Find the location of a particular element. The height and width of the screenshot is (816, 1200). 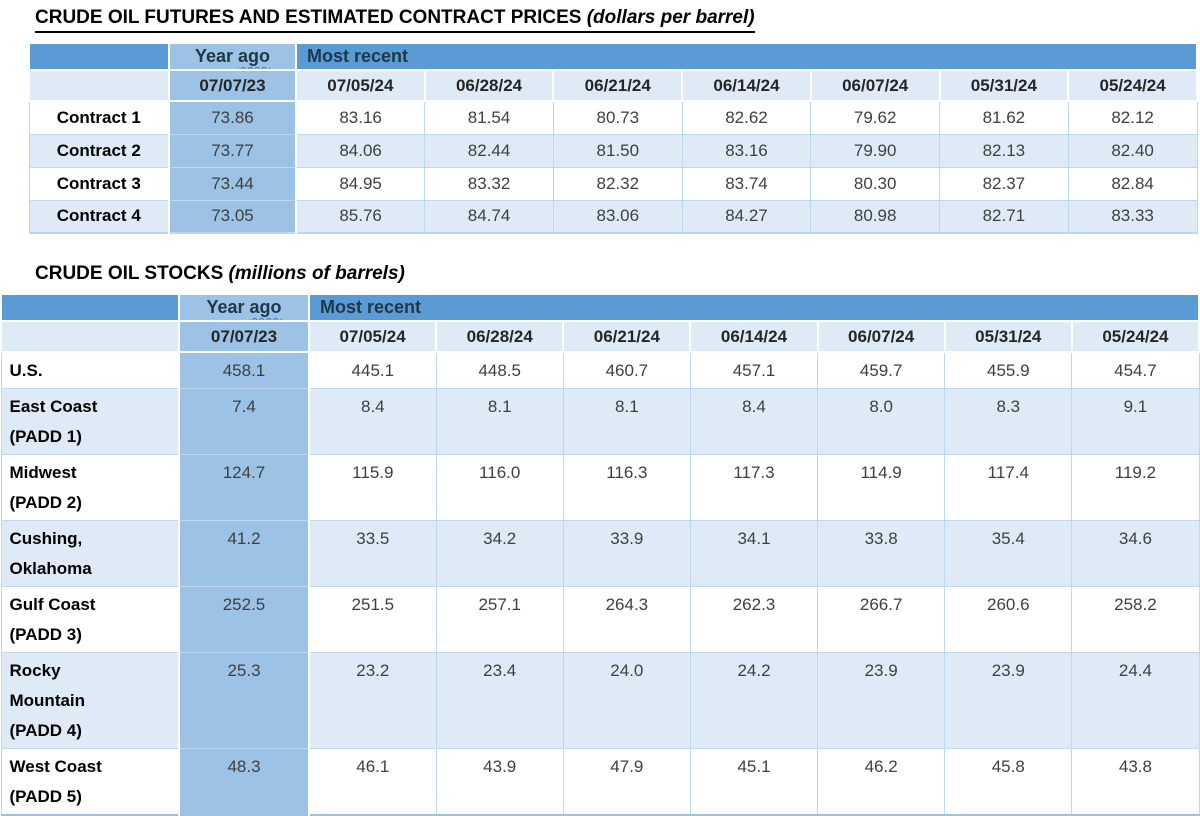

row-label: East Coast (PADD 1) is located at coordinates (90, 421).